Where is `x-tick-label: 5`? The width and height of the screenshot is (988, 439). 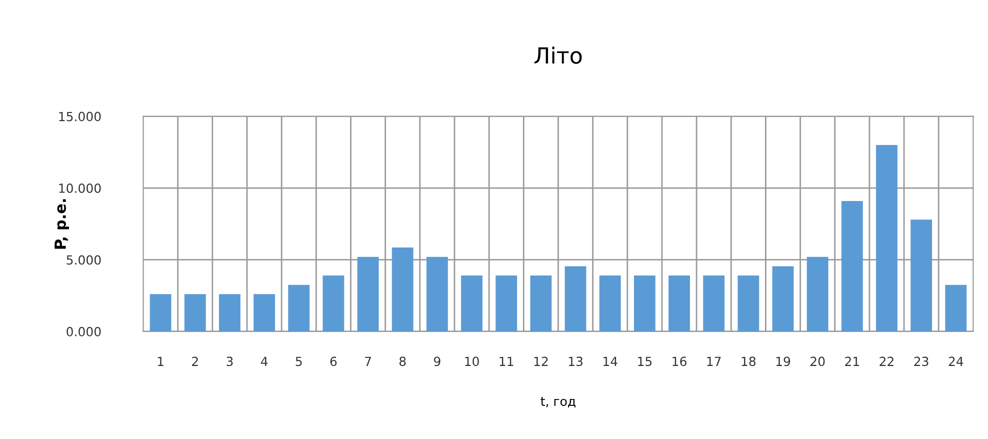
x-tick-label: 5 is located at coordinates (299, 361).